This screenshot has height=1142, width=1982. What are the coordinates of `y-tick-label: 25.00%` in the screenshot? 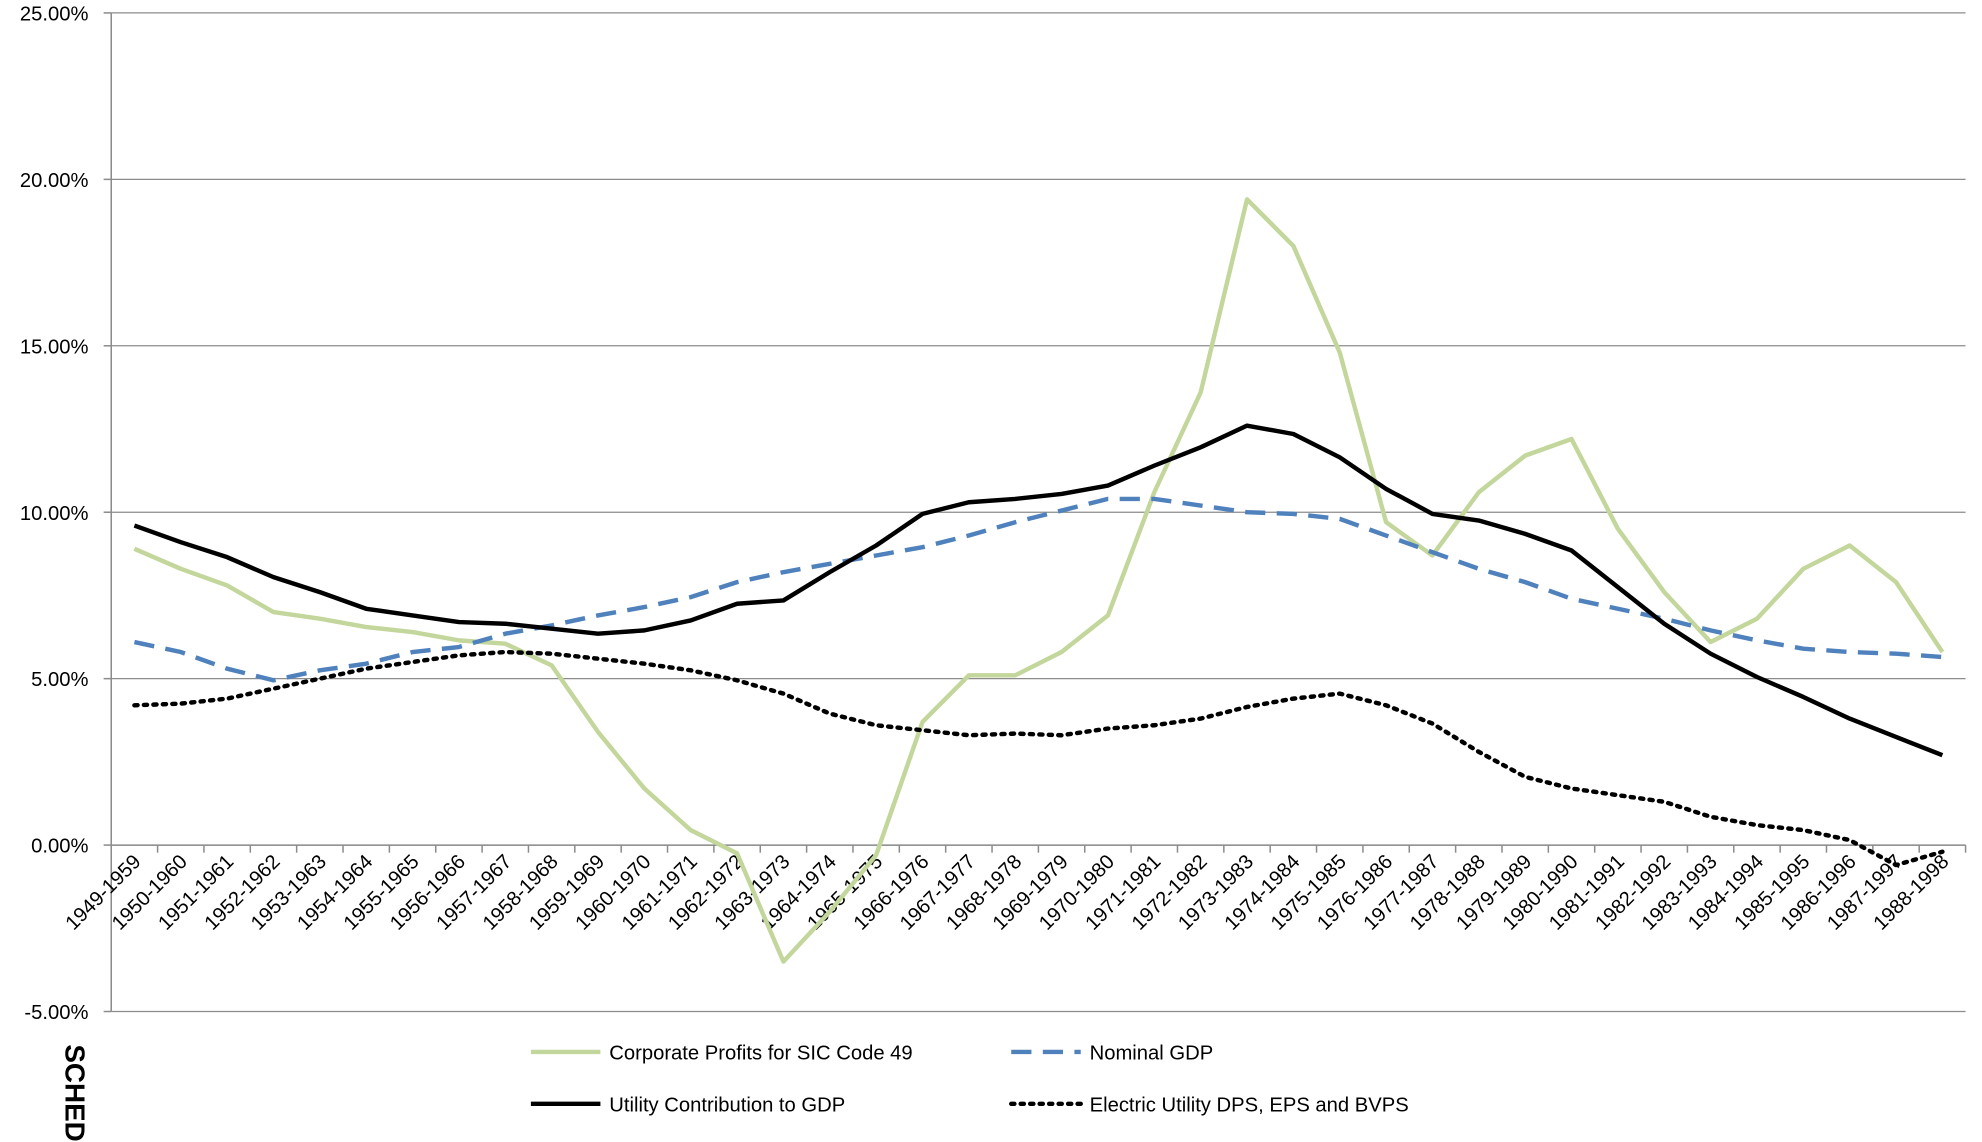 It's located at (54, 15).